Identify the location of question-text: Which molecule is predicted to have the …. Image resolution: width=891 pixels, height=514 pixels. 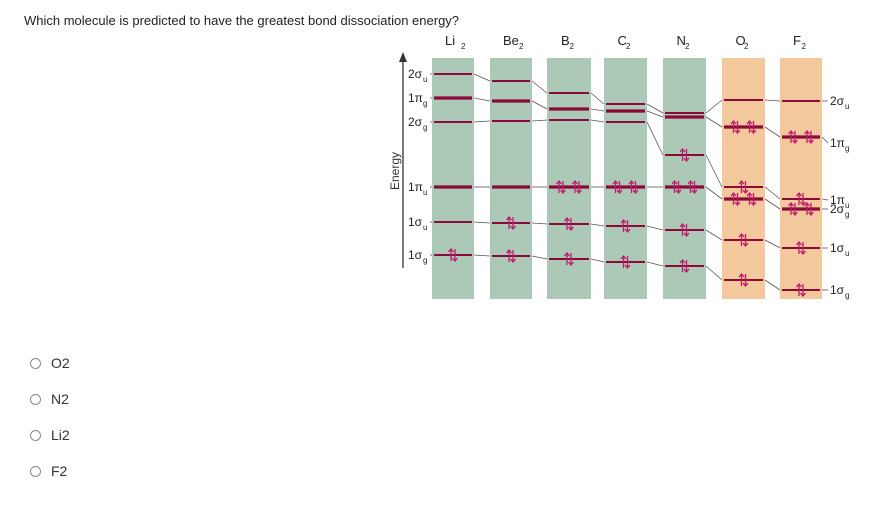
(242, 20).